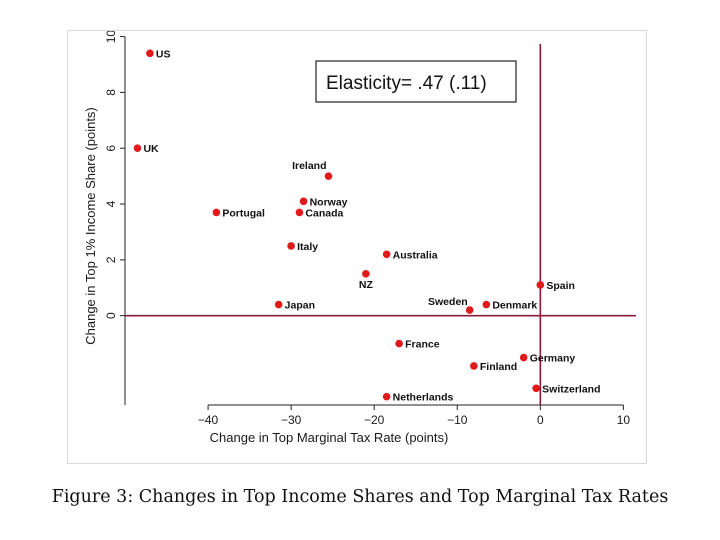 The height and width of the screenshot is (540, 720). I want to click on data-point-switzerland, so click(536, 388).